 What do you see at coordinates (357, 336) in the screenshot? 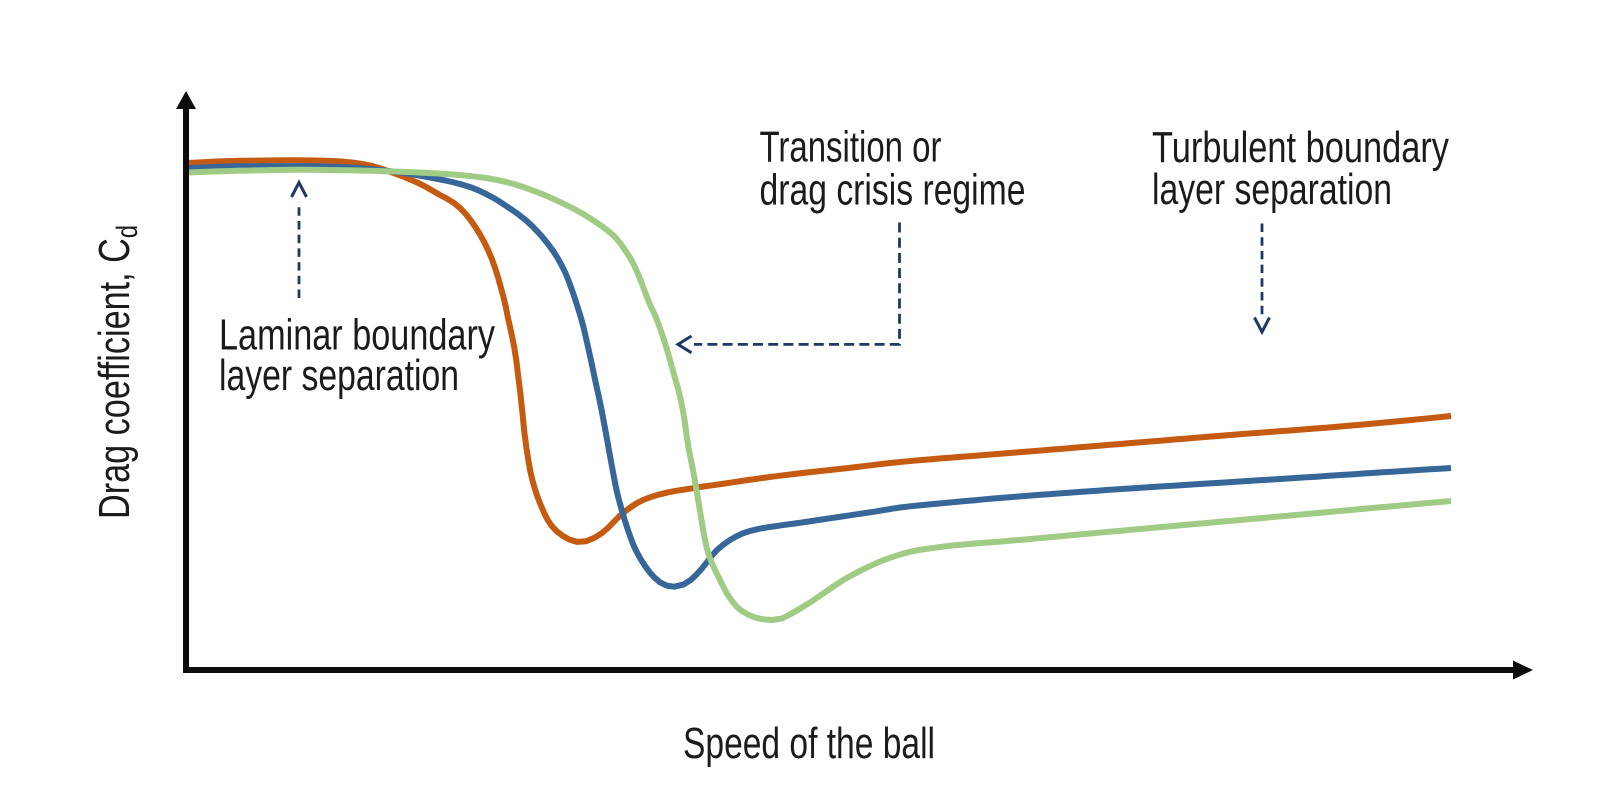
I see `svg-text: Laminar boundary` at bounding box center [357, 336].